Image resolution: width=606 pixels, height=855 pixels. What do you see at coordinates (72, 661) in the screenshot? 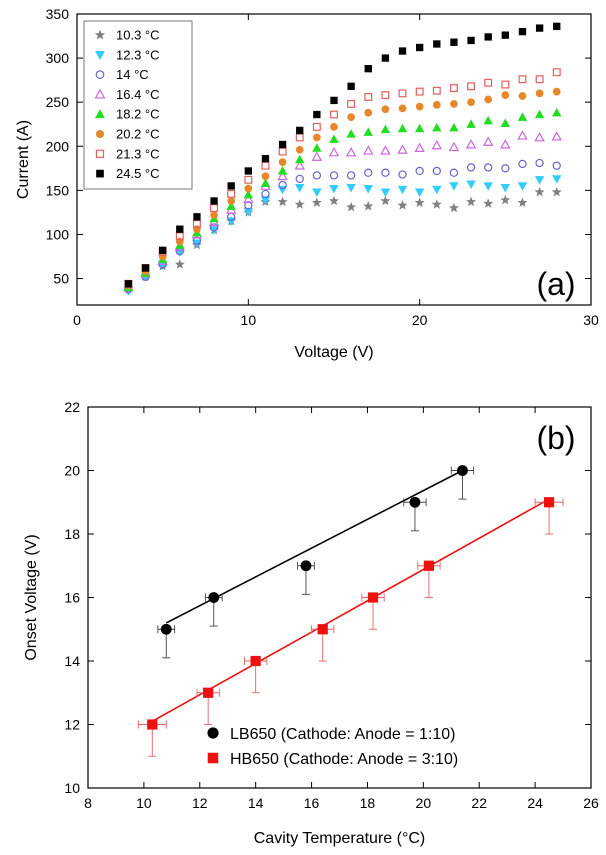
I see `y-tick-label: 14` at bounding box center [72, 661].